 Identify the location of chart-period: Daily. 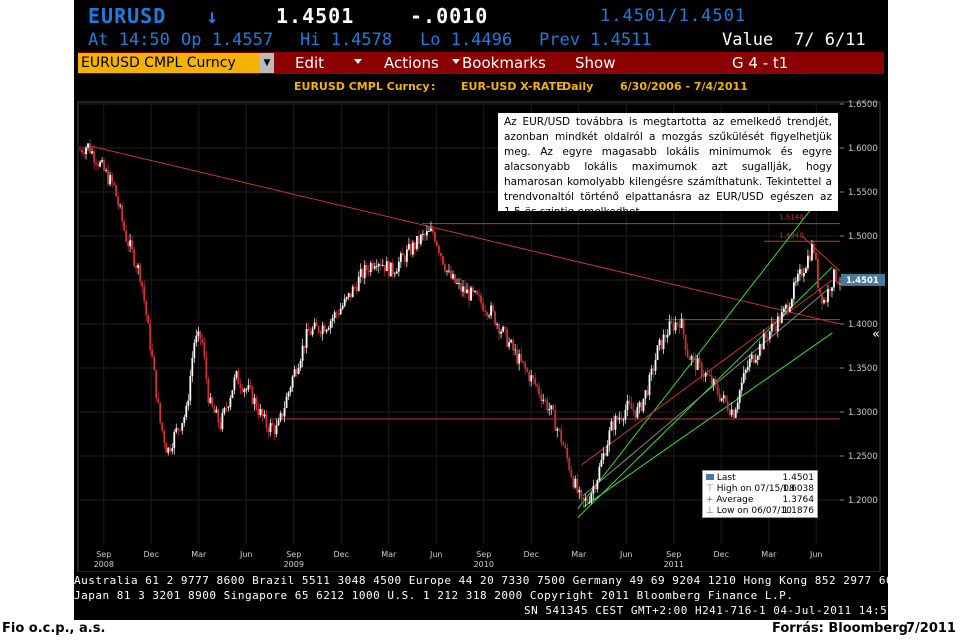
(578, 86).